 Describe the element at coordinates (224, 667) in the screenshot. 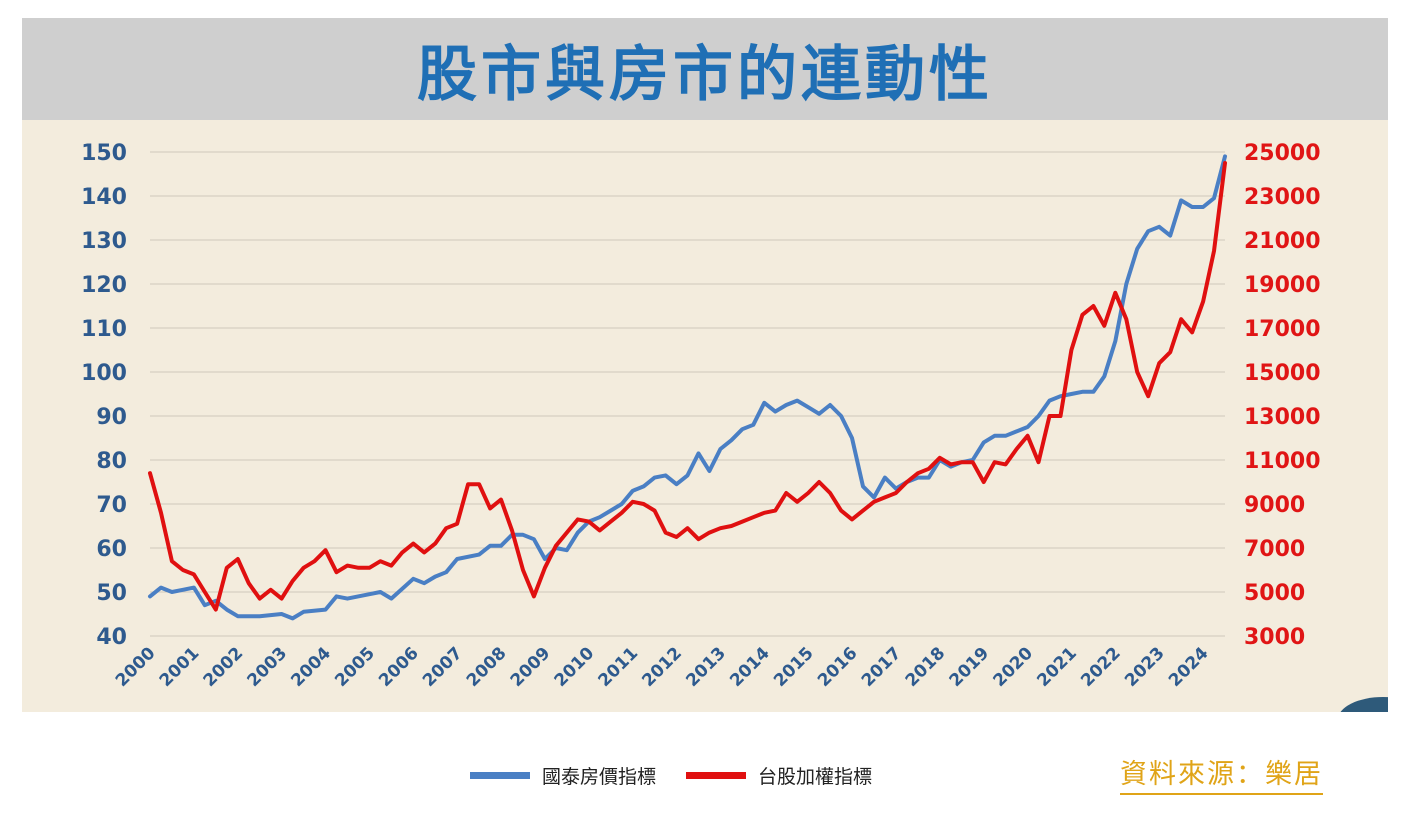

I see `x-tick-label: 2002` at that location.